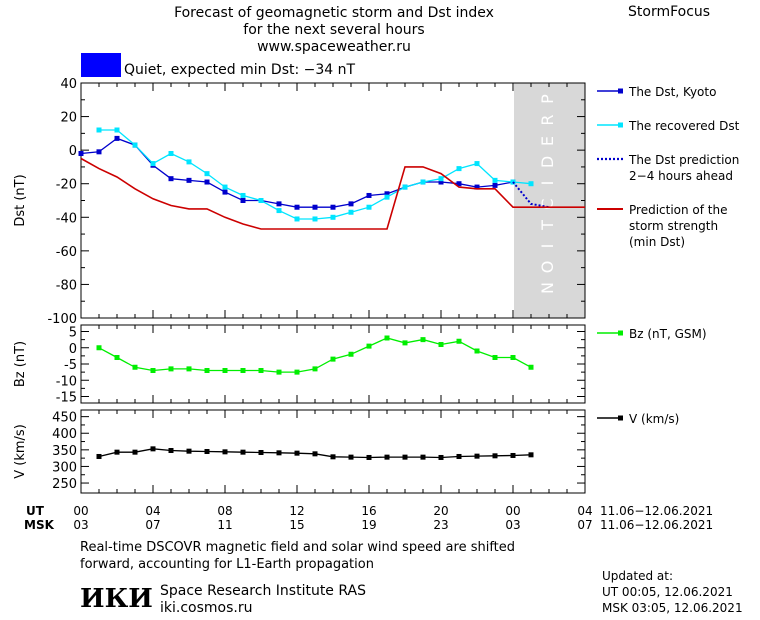 Image resolution: width=760 pixels, height=620 pixels. I want to click on msk-tick-label: 03, so click(80, 525).